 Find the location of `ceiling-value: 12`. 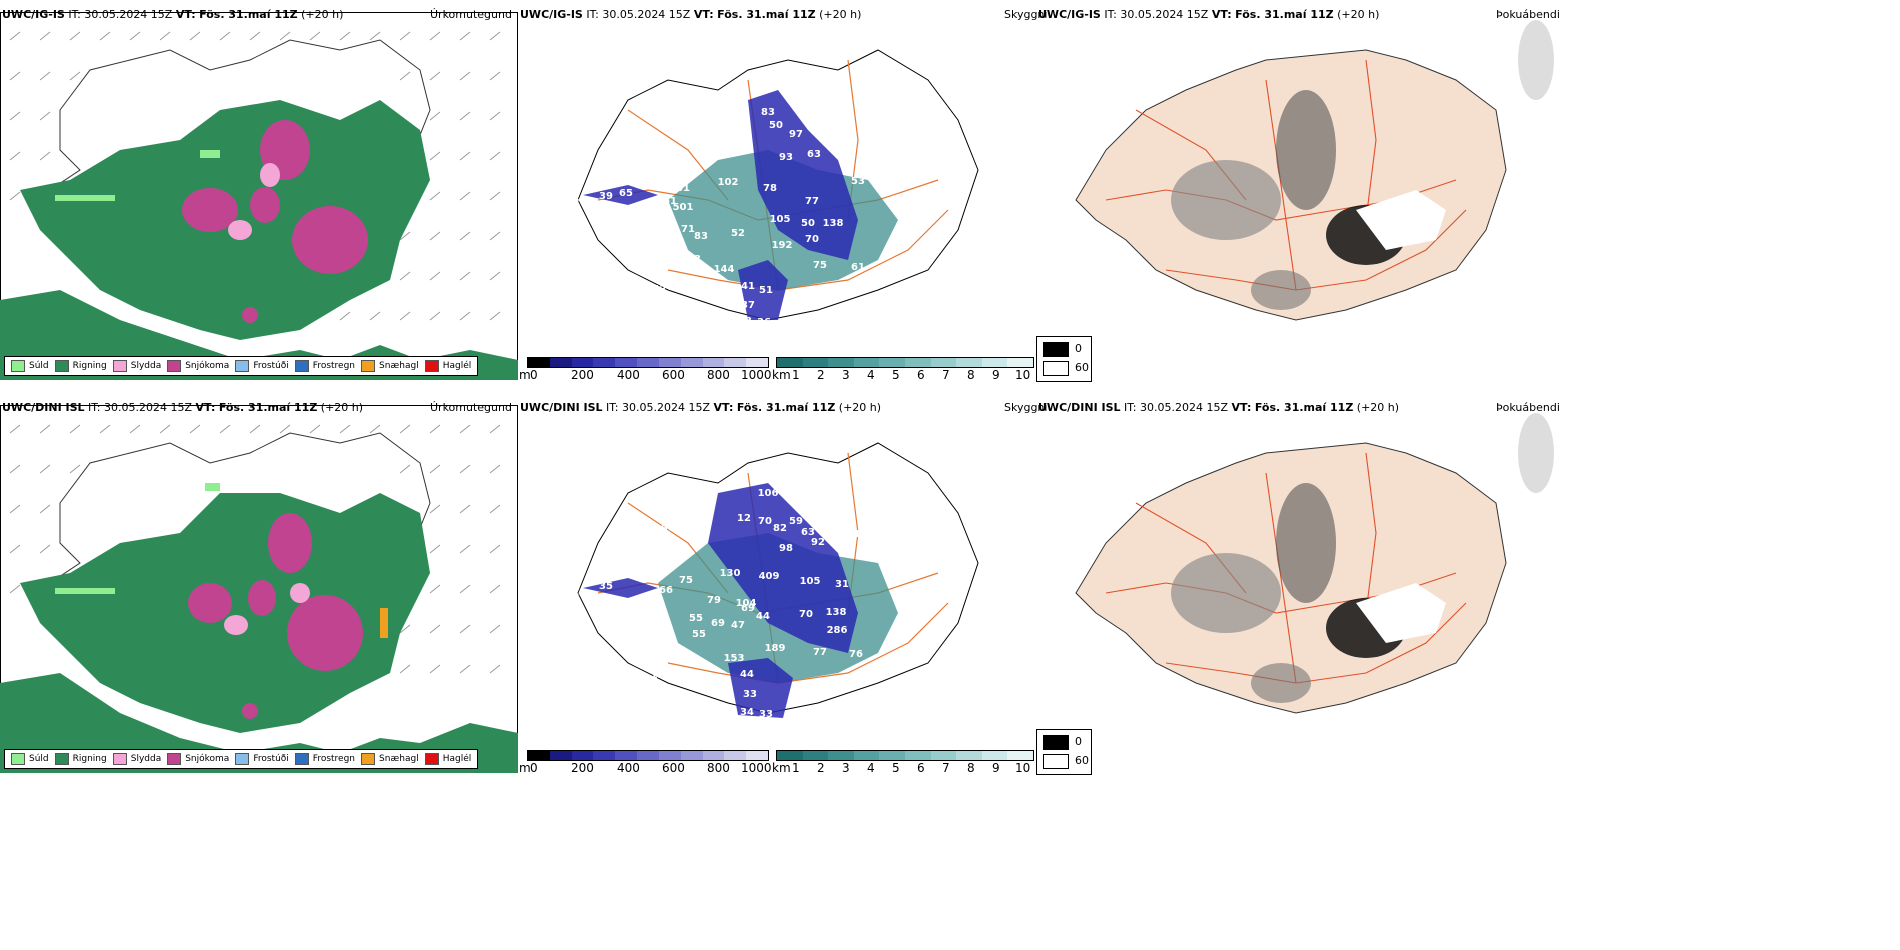

ceiling-value: 12 is located at coordinates (740, 131).